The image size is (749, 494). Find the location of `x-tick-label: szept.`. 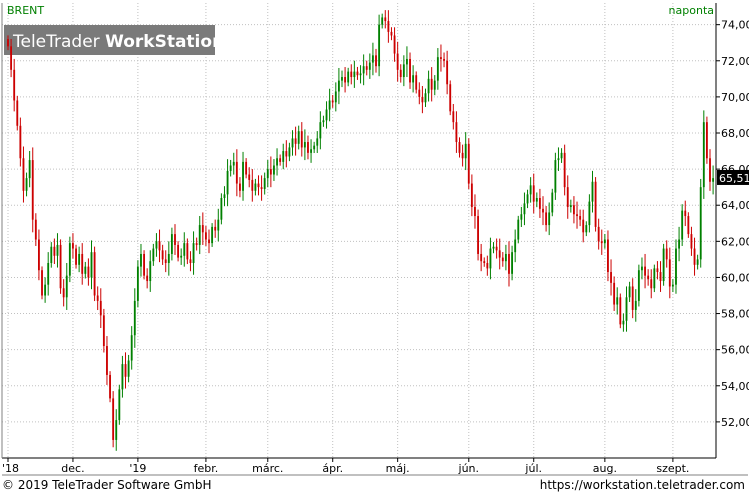

x-tick-label: szept. is located at coordinates (672, 468).